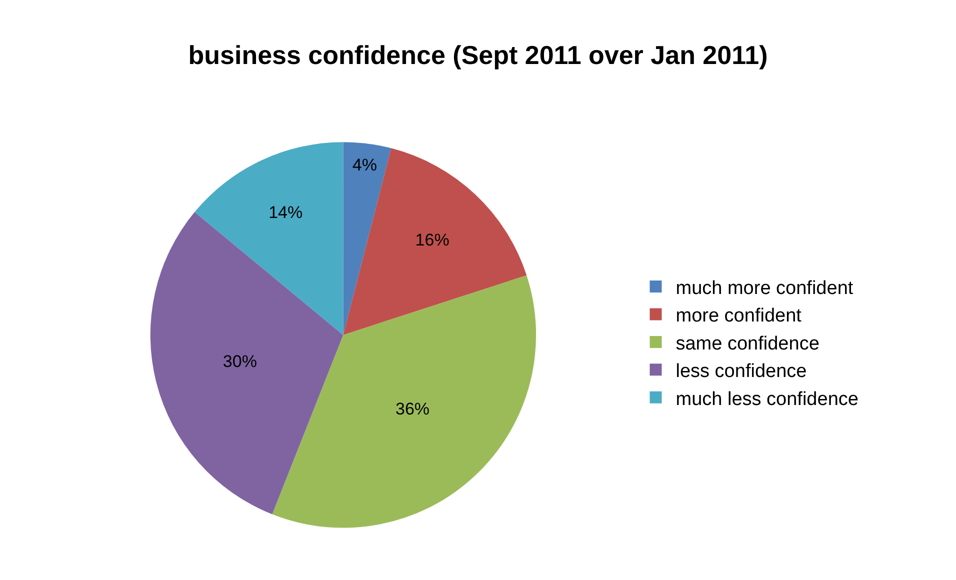  Describe the element at coordinates (285, 212) in the screenshot. I see `data-label: 14%` at that location.